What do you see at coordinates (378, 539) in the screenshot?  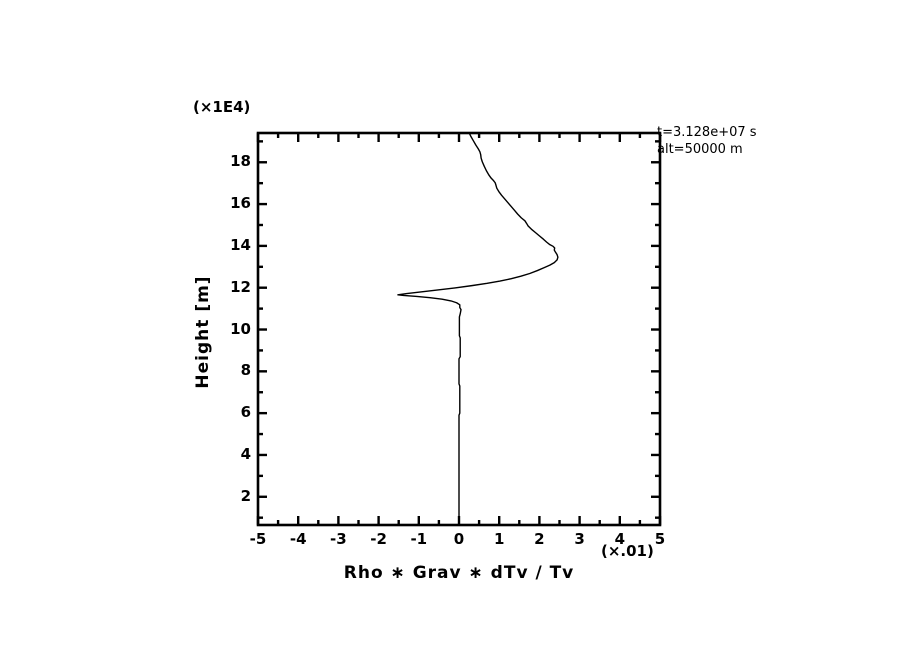 I see `x-tick-label: -2` at bounding box center [378, 539].